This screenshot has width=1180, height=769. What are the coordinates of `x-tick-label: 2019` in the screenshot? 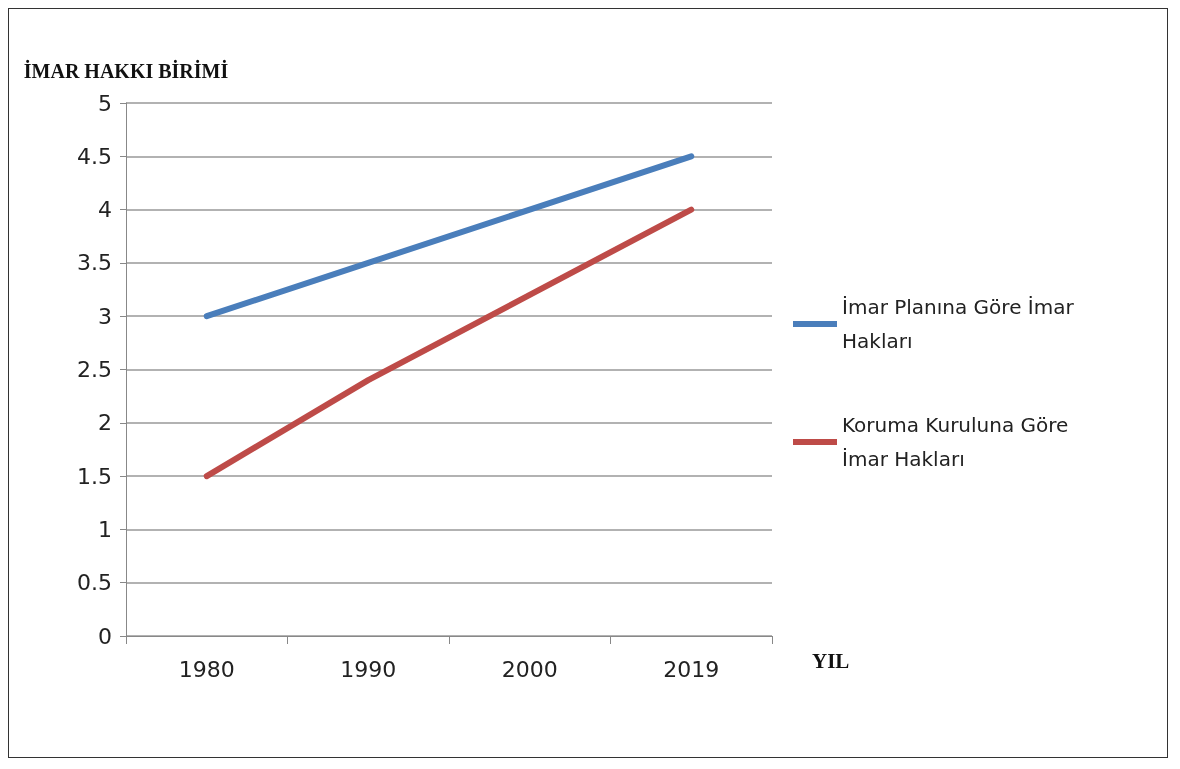 It's located at (691, 669).